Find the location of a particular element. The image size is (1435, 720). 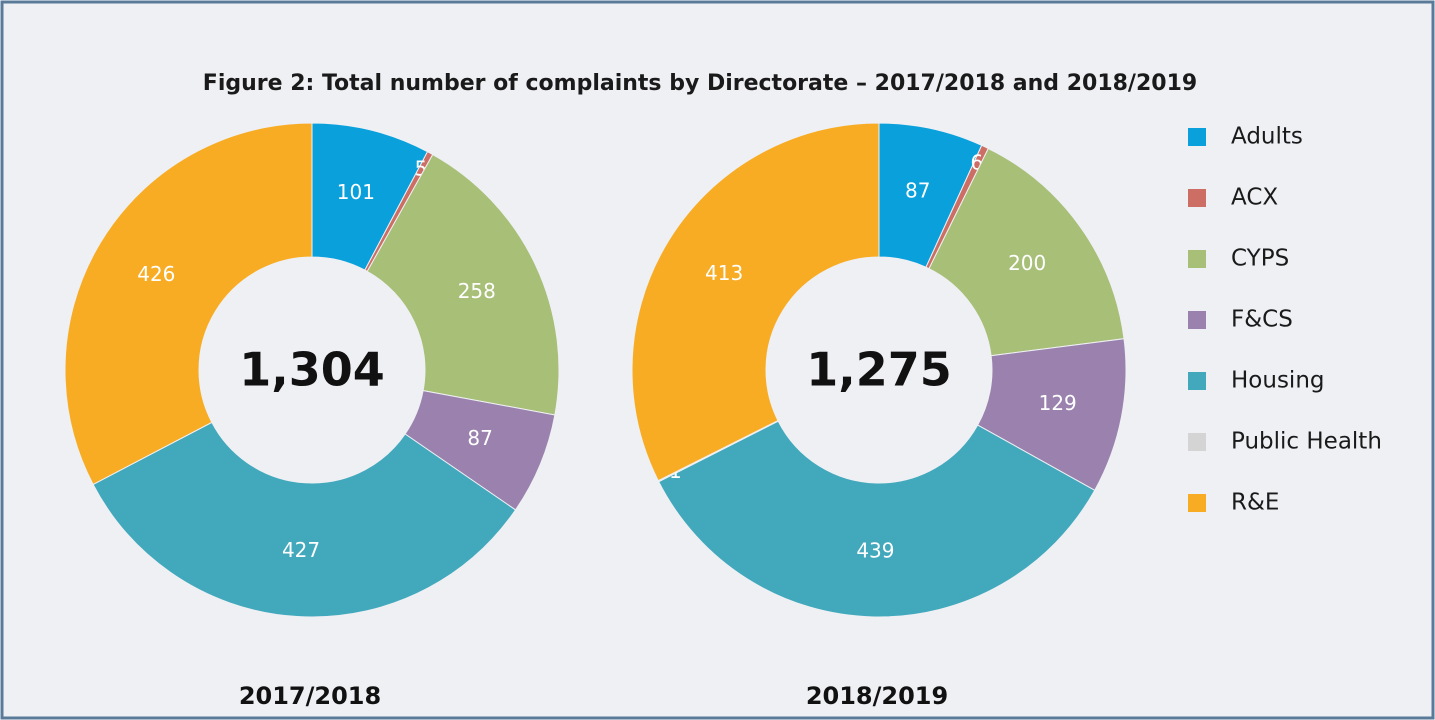

legend-label: F&CS is located at coordinates (1262, 320).